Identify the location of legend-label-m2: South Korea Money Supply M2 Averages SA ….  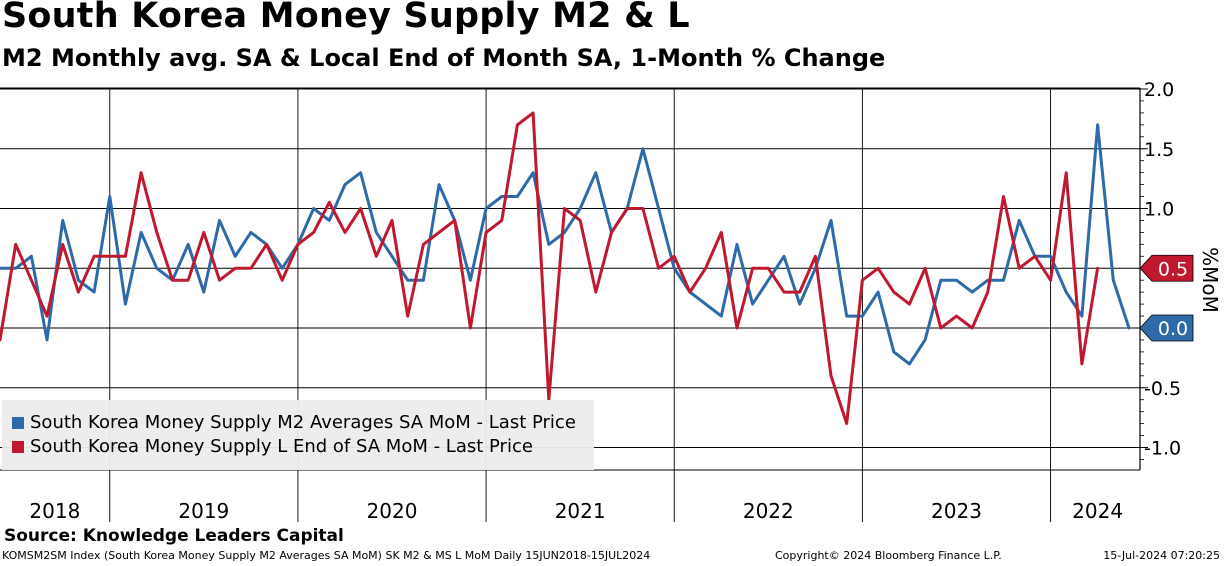
(303, 422).